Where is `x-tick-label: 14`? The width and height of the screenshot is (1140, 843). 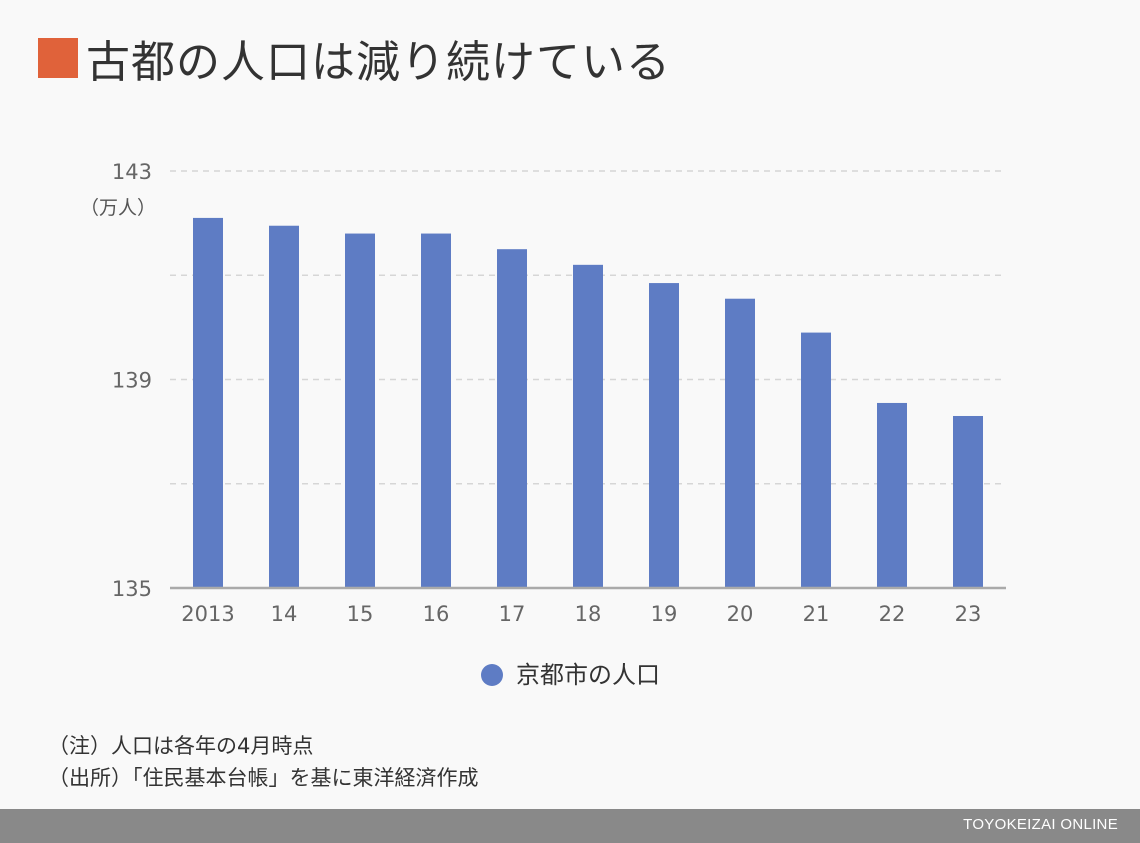 x-tick-label: 14 is located at coordinates (284, 614).